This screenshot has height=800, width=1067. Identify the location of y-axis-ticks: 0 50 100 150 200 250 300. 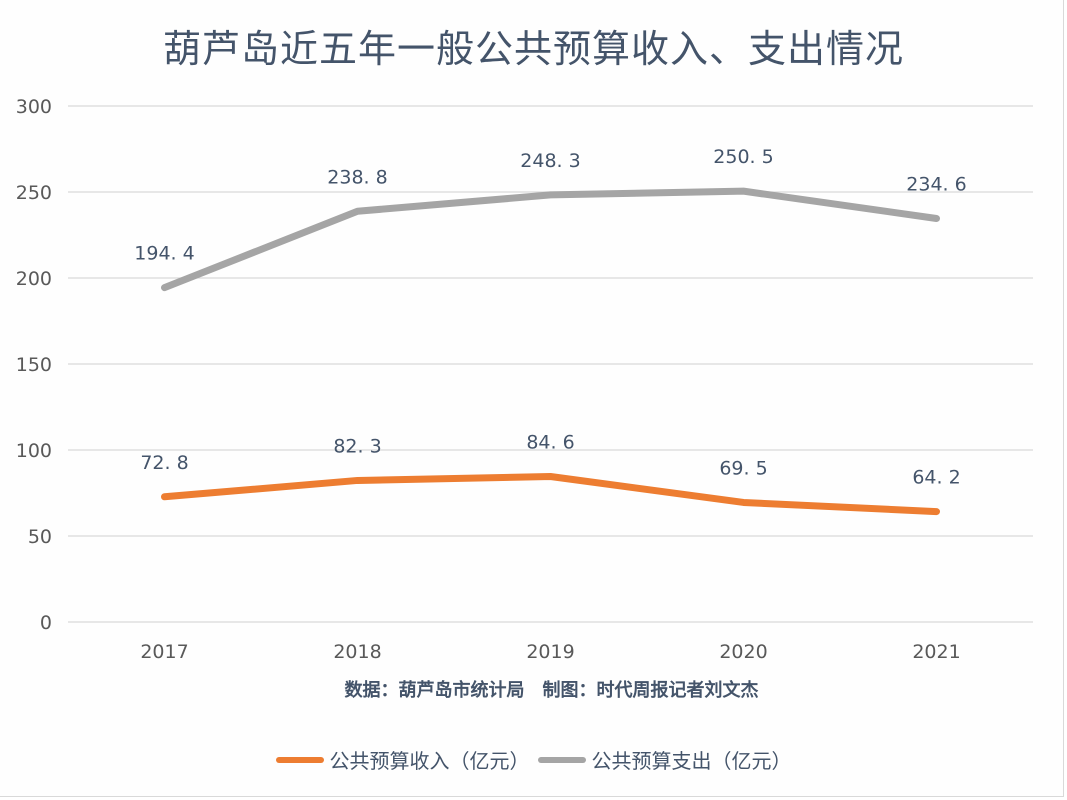
(34, 365).